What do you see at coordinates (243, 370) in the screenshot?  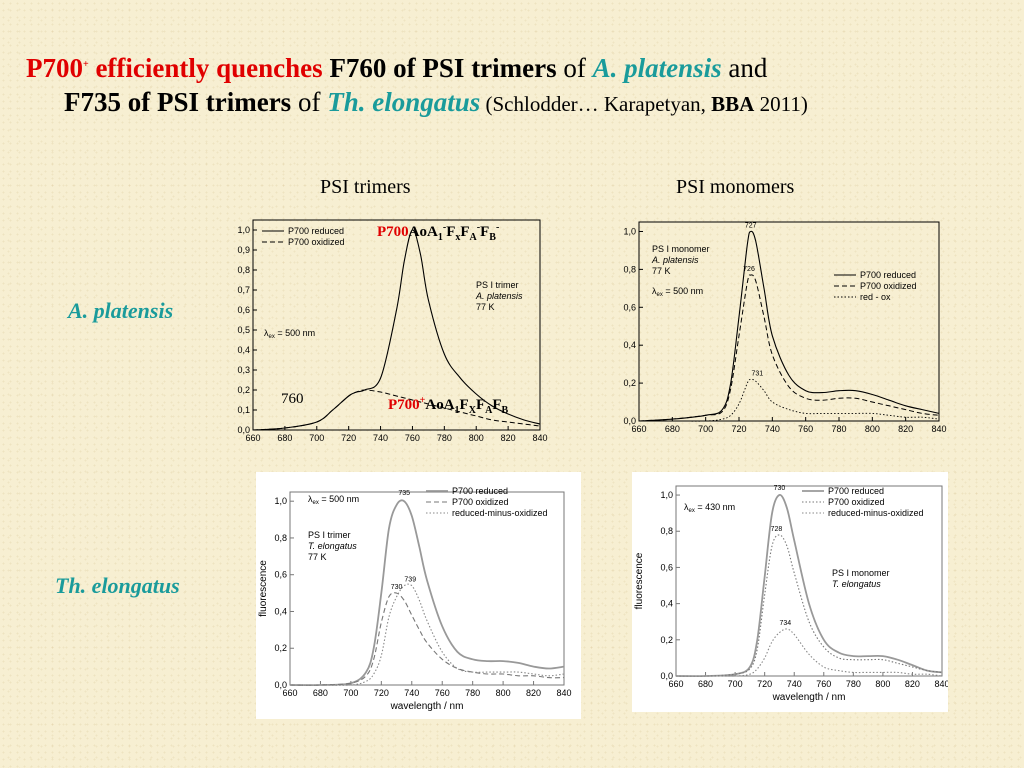 I see `y-tick-label: 0,3` at bounding box center [243, 370].